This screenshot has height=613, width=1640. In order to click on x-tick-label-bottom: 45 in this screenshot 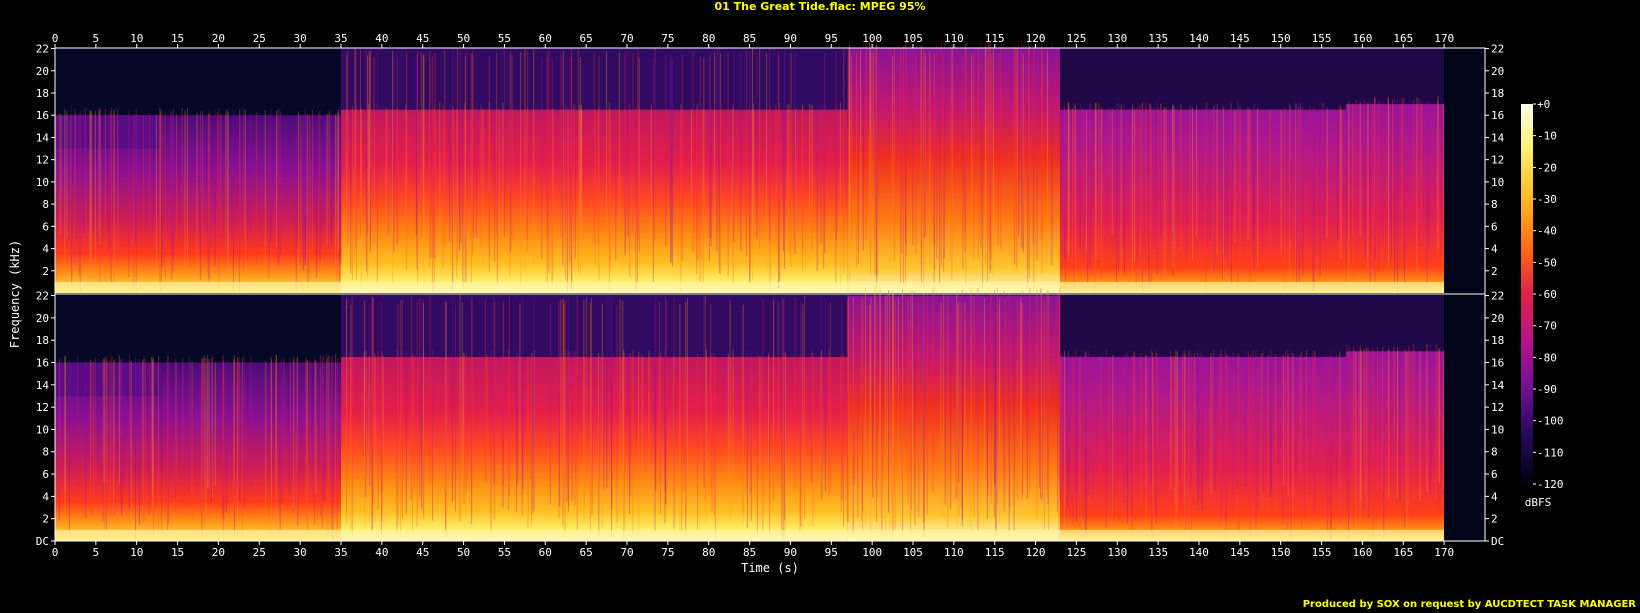, I will do `click(422, 552)`.